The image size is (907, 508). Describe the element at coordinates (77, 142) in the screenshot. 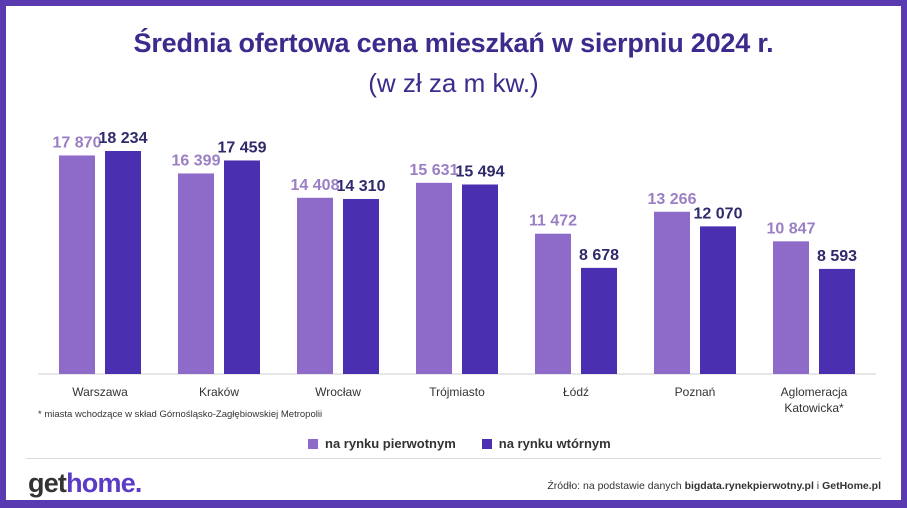

I see `data-label-primary: 17 870` at that location.